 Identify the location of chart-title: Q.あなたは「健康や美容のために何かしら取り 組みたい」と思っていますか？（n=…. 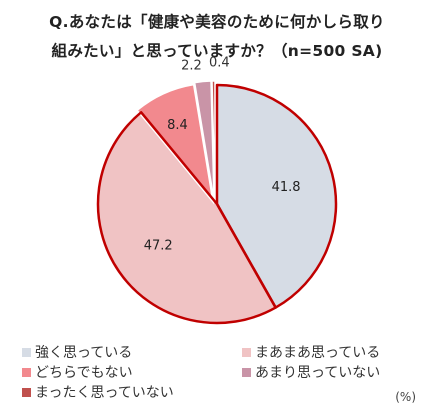
(217, 37).